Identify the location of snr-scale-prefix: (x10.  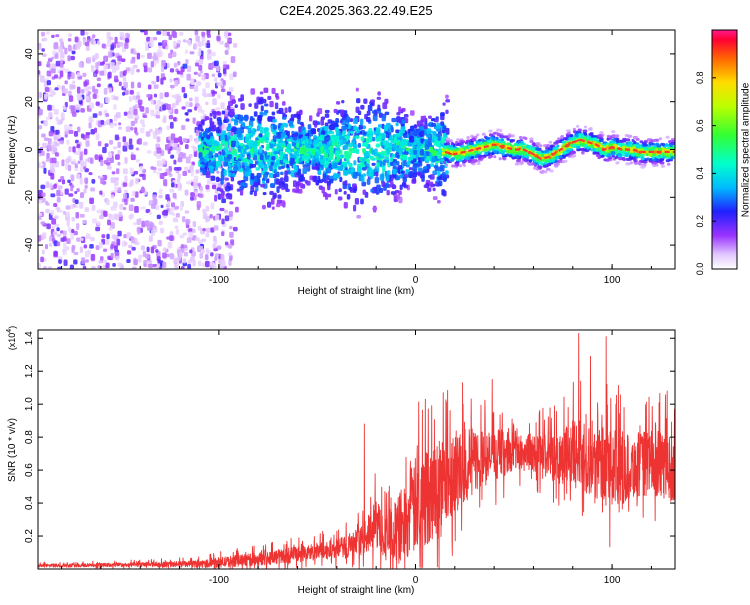
(12, 342).